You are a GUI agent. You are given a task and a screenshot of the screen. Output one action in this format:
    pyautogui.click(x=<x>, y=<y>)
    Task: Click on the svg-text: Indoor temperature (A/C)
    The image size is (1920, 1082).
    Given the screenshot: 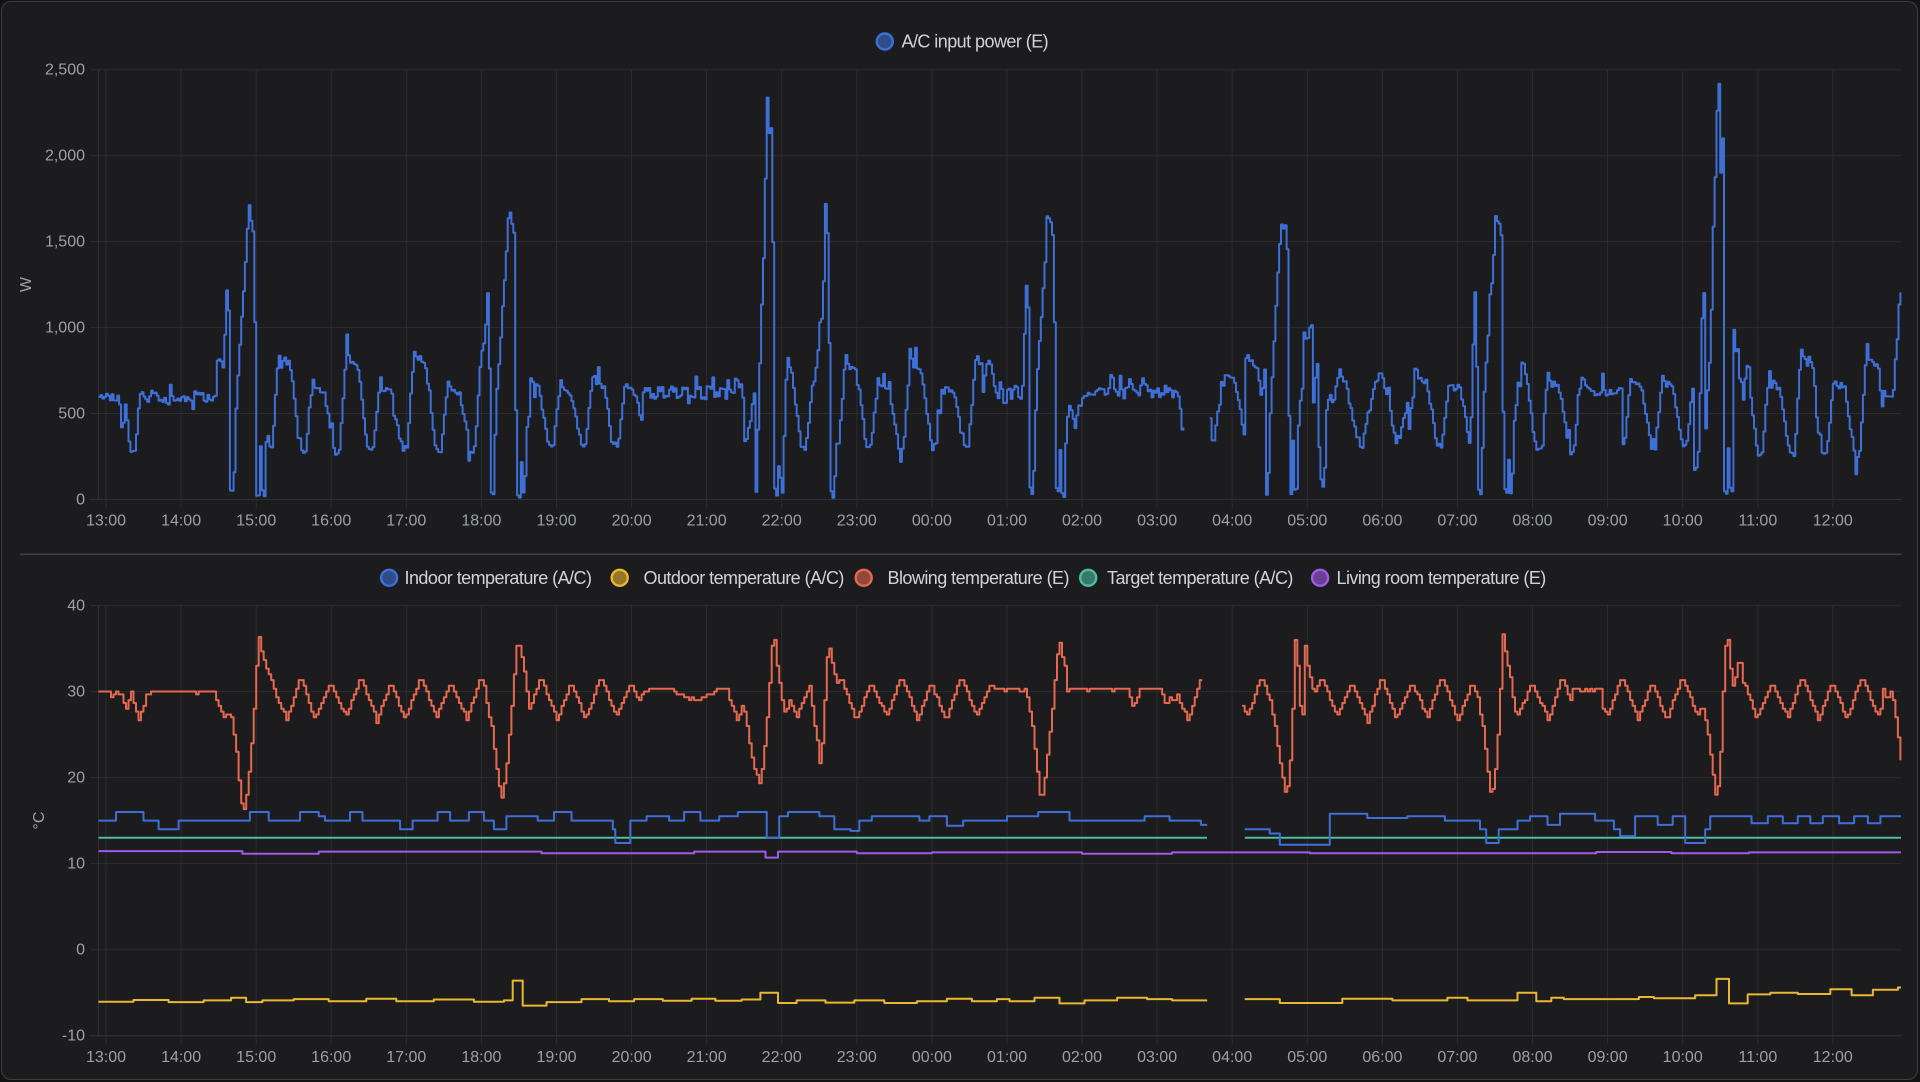 What is the action you would take?
    pyautogui.click(x=498, y=578)
    